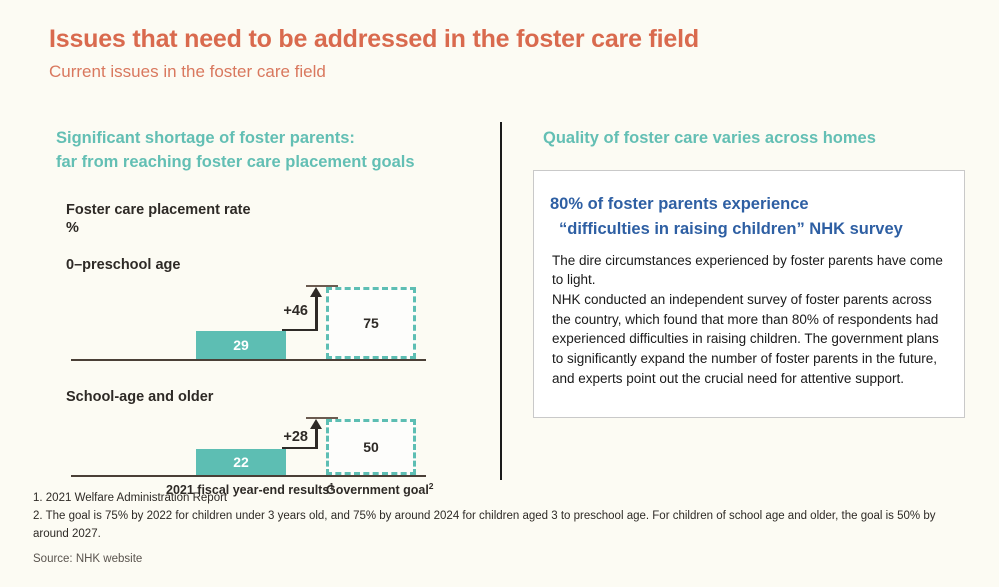 The width and height of the screenshot is (999, 587). I want to click on bar-actual-value: 22, so click(241, 462).